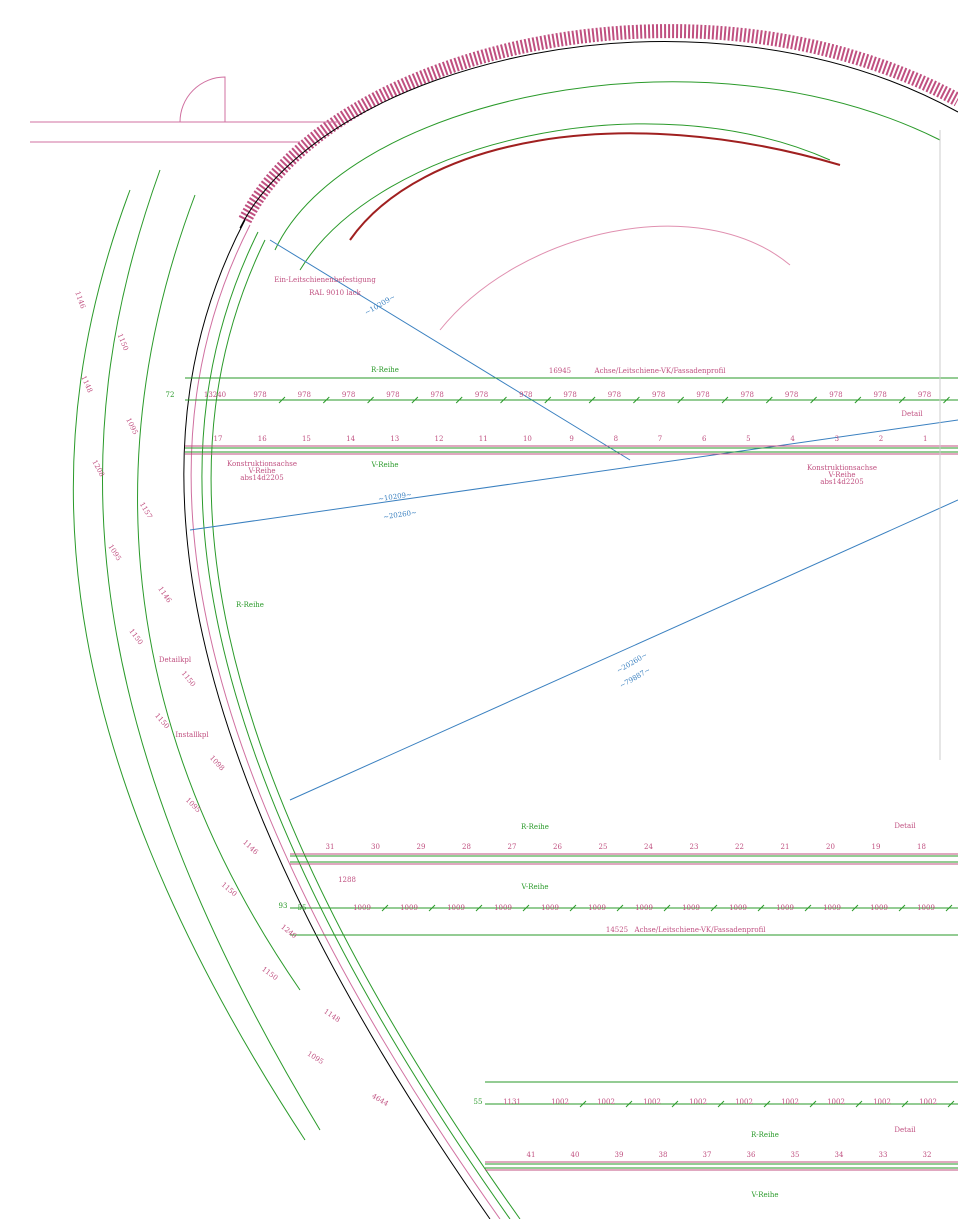  I want to click on annotation: Detailkpl, so click(175, 660).